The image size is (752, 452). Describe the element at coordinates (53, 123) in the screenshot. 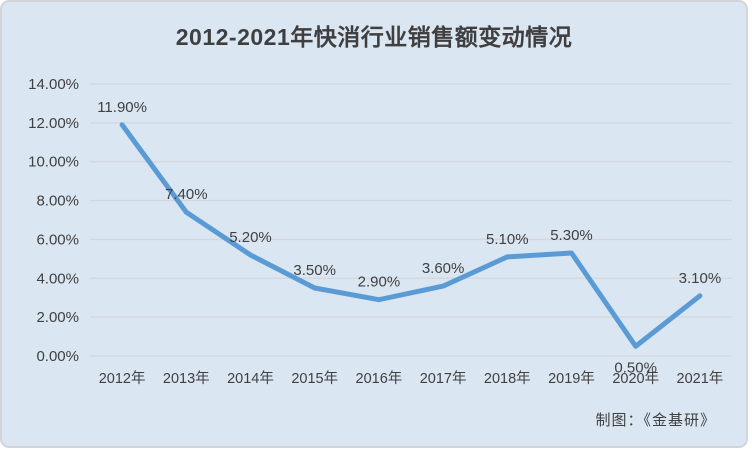

I see `y-tick-label: 12.00%` at that location.